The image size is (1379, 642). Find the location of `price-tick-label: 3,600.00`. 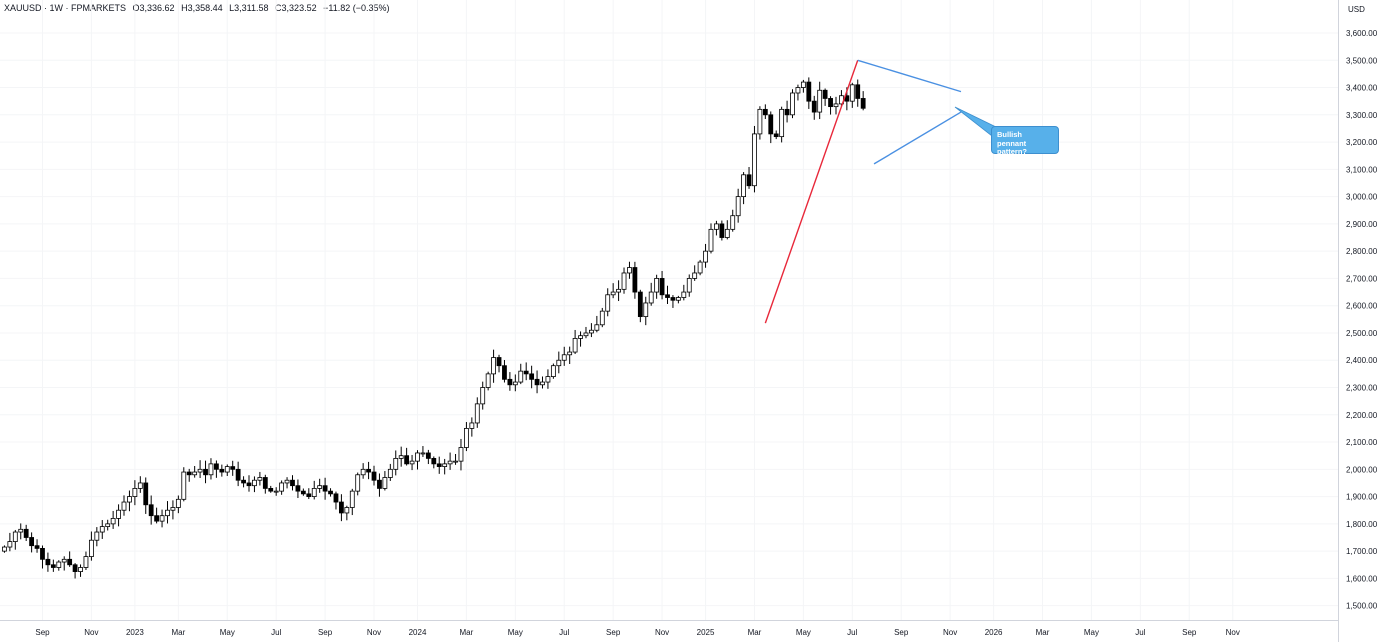

price-tick-label: 3,600.00 is located at coordinates (1362, 33).